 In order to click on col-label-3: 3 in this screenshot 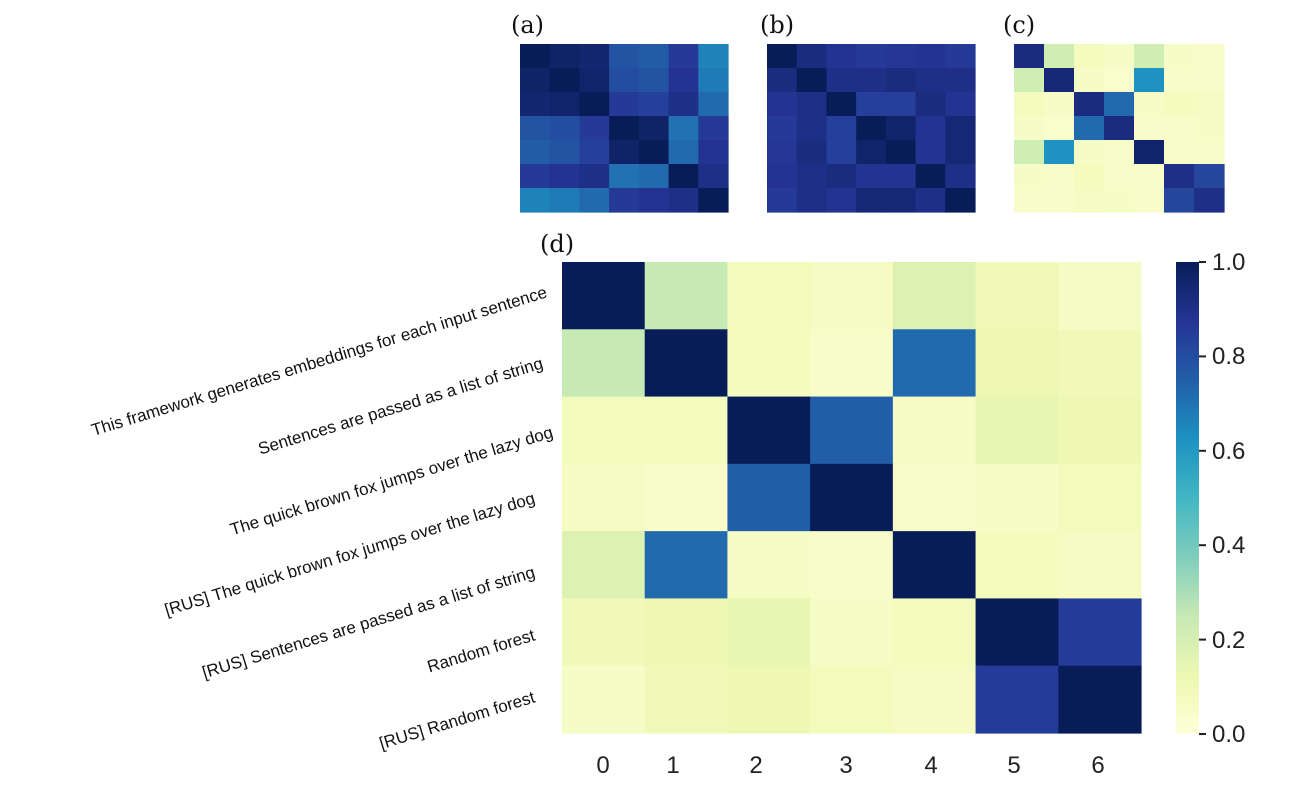, I will do `click(845, 765)`.